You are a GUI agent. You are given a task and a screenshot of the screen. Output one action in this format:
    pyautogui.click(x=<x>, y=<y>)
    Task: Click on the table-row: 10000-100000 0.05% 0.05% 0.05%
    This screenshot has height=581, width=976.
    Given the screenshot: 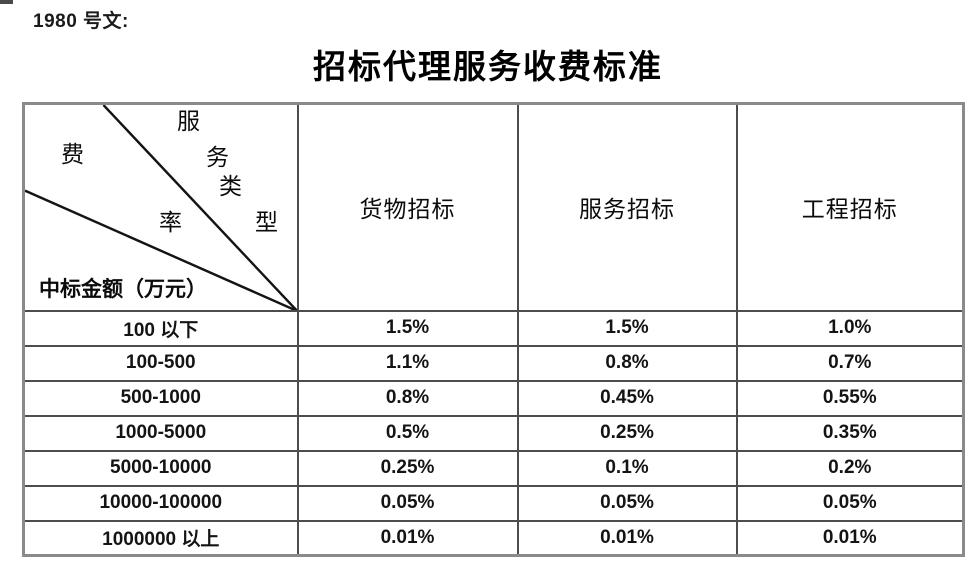 What is the action you would take?
    pyautogui.click(x=493, y=503)
    